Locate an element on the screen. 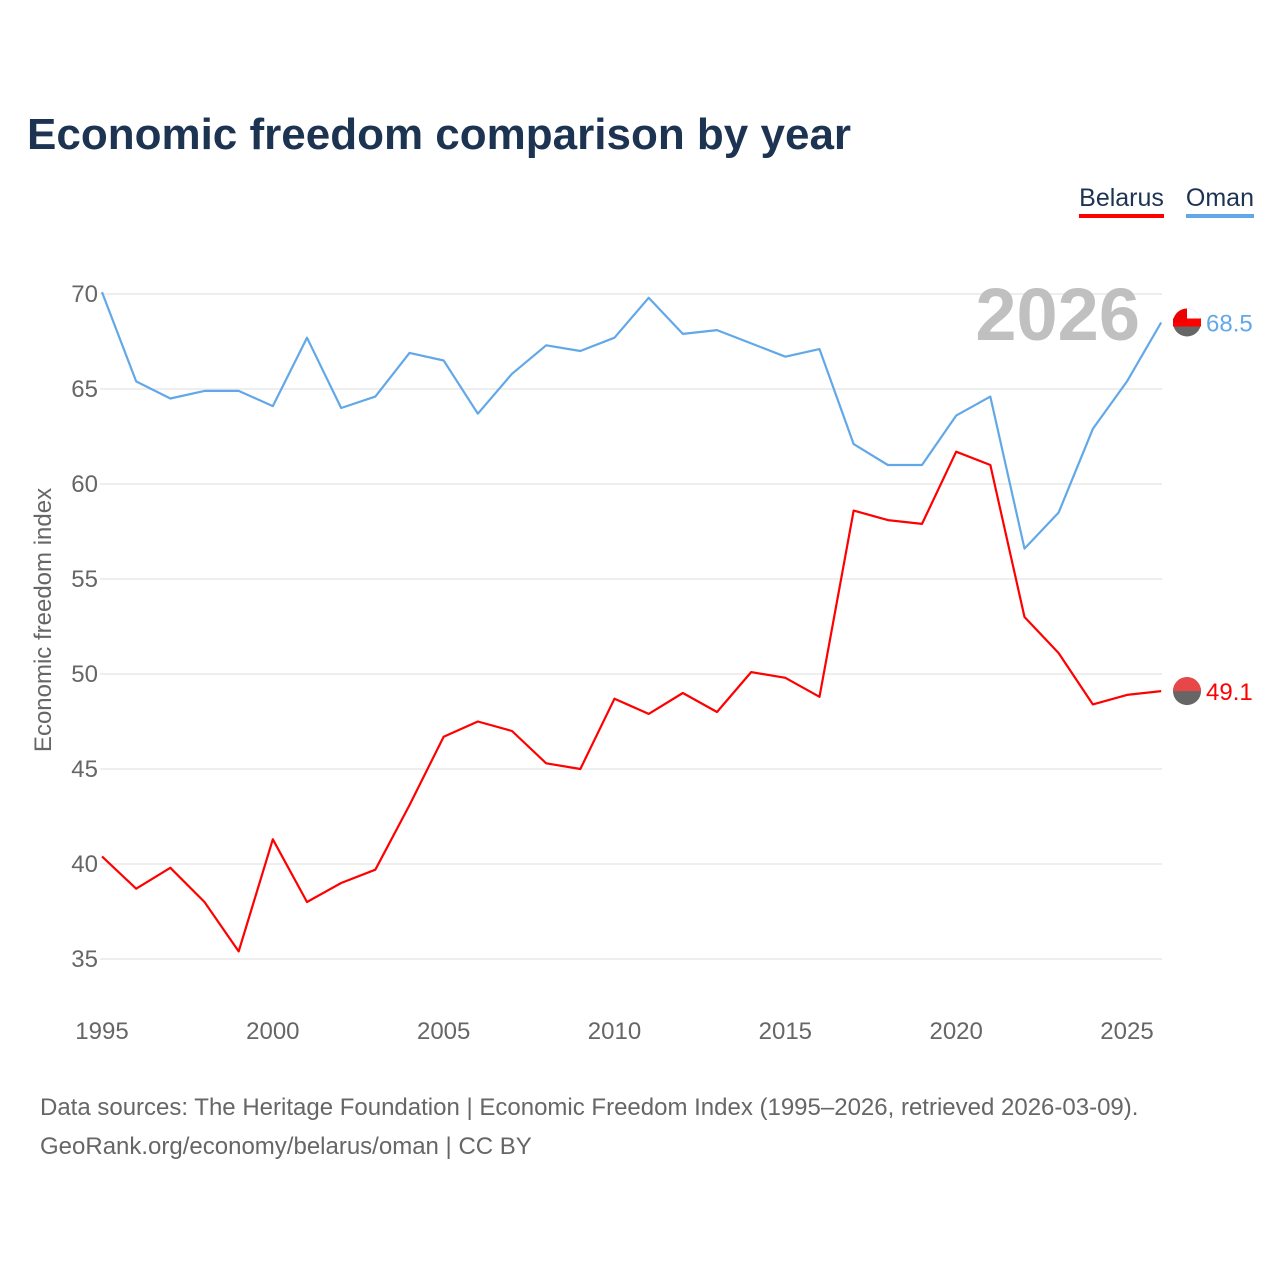 The width and height of the screenshot is (1280, 1280). flag-icon-belarus is located at coordinates (1187, 691).